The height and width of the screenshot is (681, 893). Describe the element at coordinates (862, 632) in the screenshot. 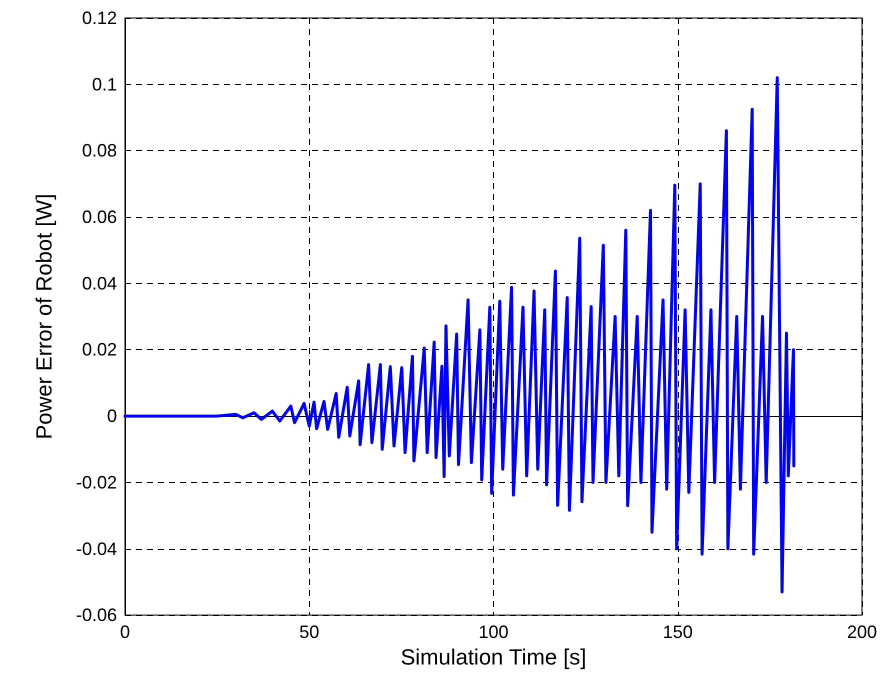

I see `x-tick-label: 200` at that location.